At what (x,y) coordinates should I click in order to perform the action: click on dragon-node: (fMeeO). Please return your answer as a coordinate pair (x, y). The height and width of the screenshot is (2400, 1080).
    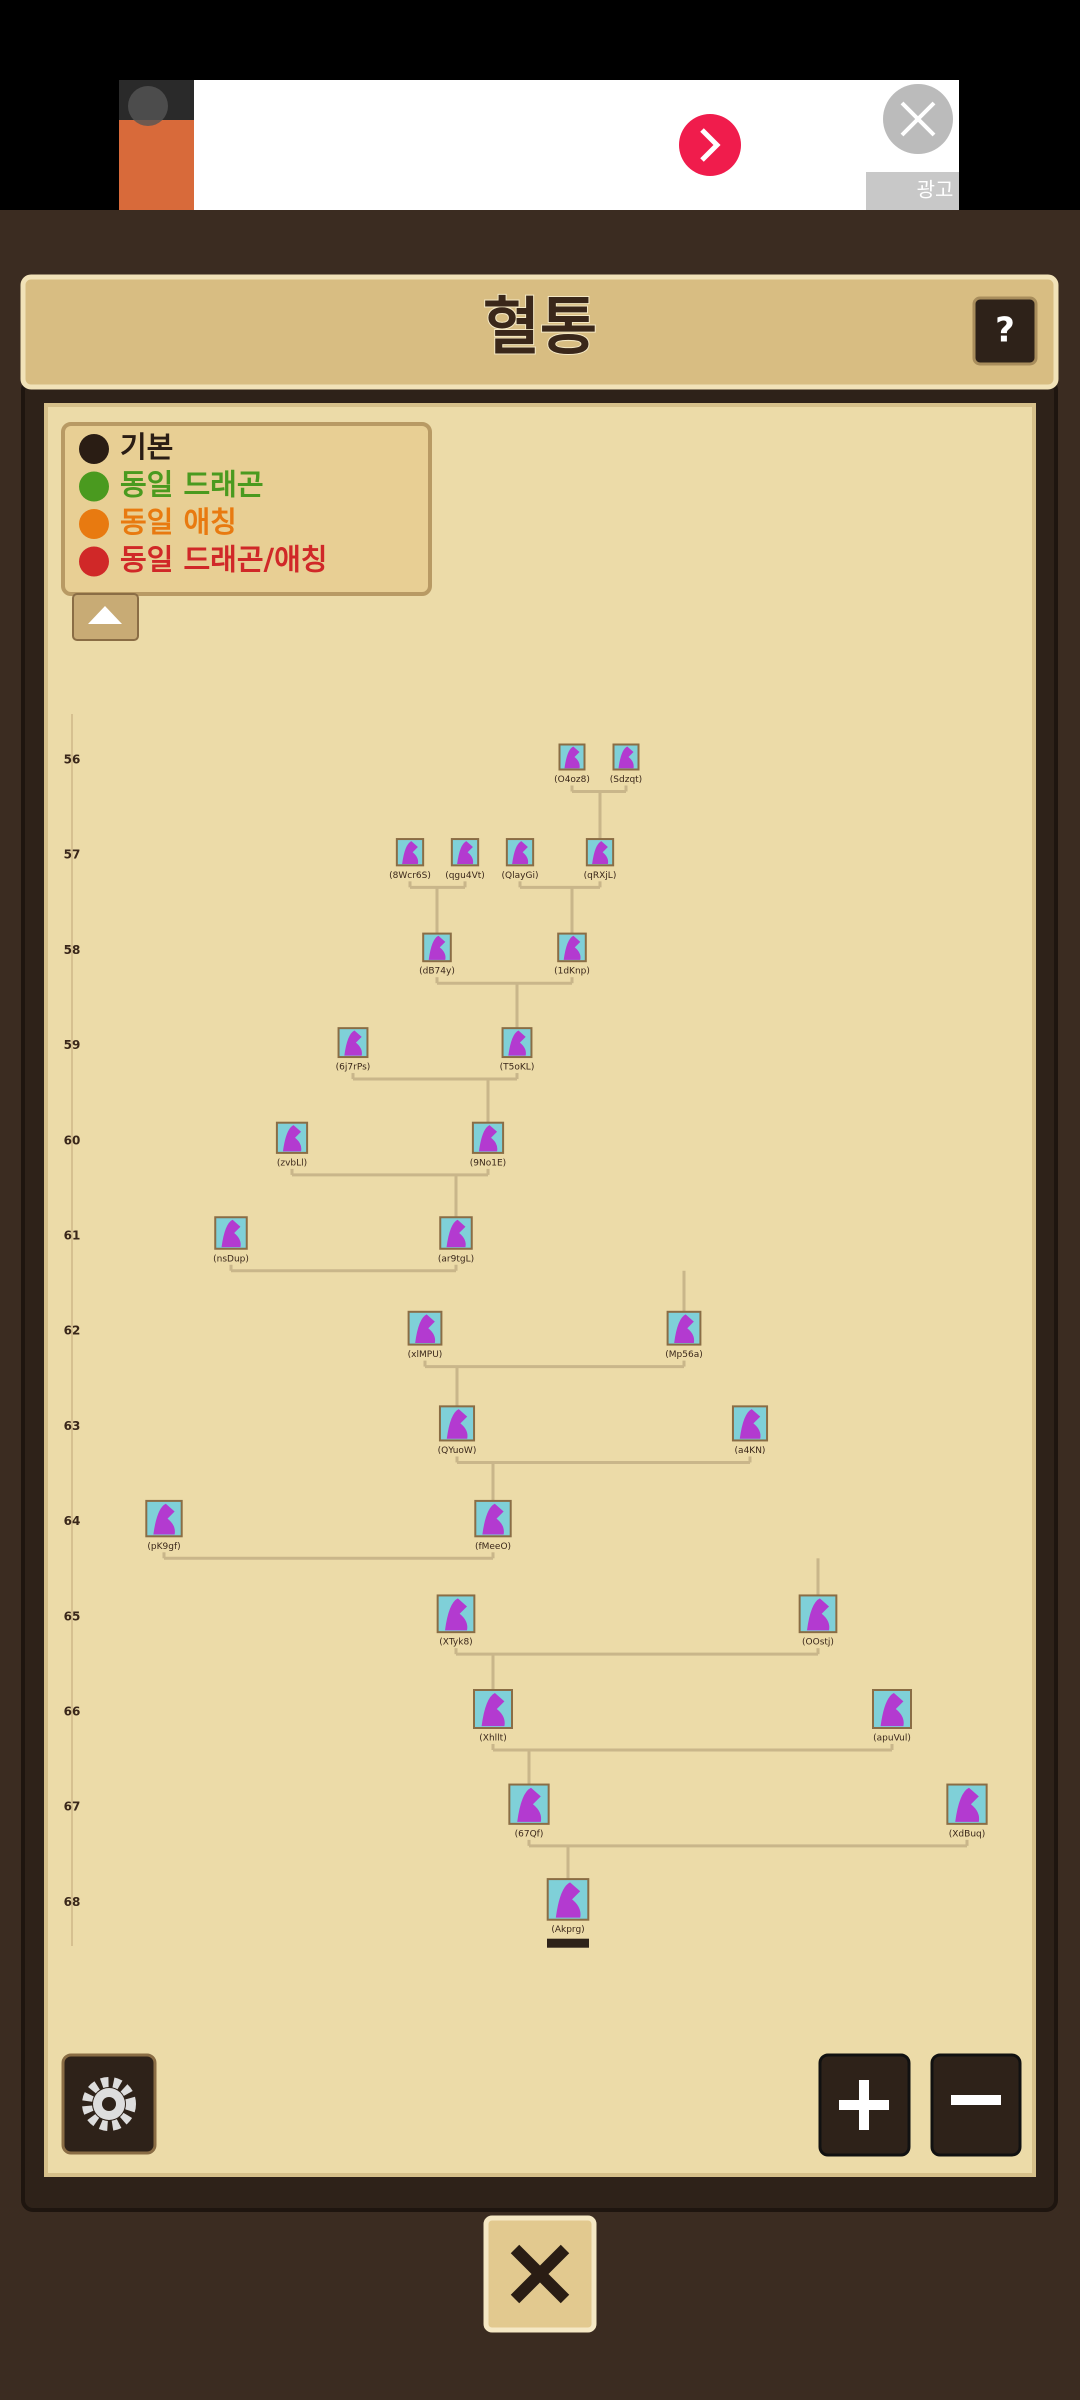
    Looking at the image, I should click on (493, 1525).